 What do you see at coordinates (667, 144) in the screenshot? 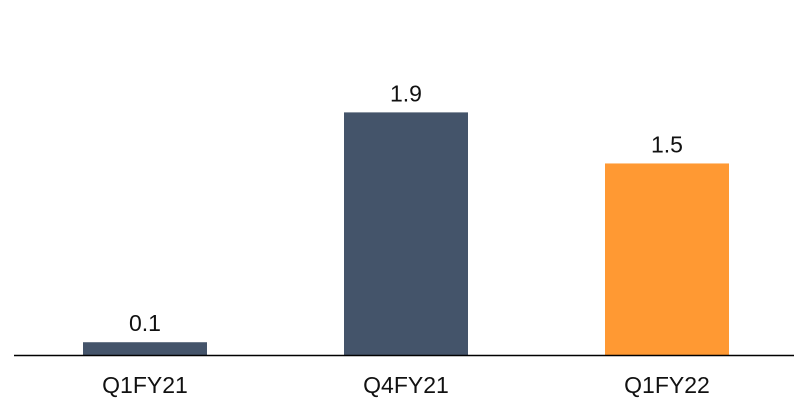
I see `data-label-q1fy22: 1.5` at bounding box center [667, 144].